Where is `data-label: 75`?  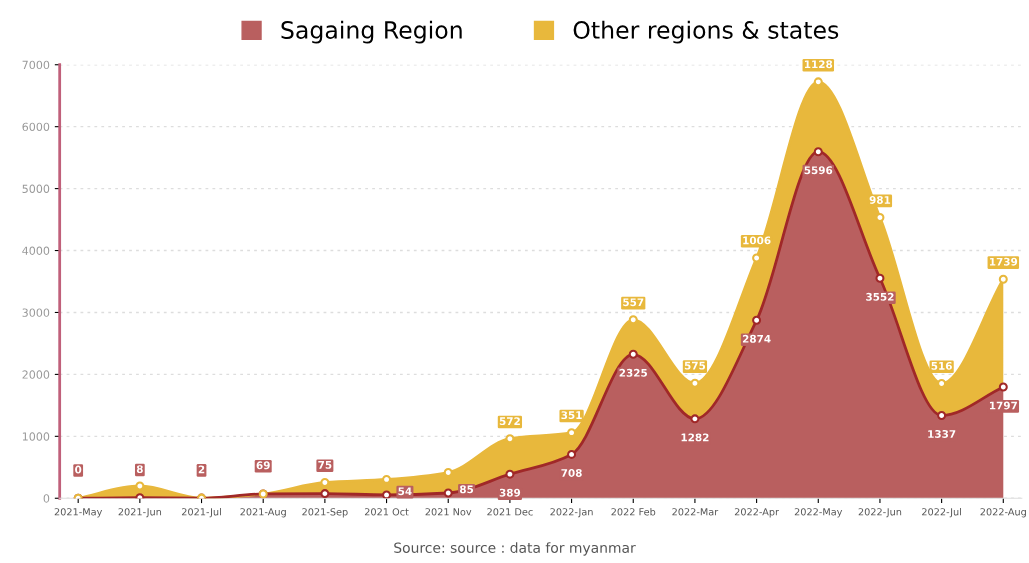
data-label: 75 is located at coordinates (325, 465).